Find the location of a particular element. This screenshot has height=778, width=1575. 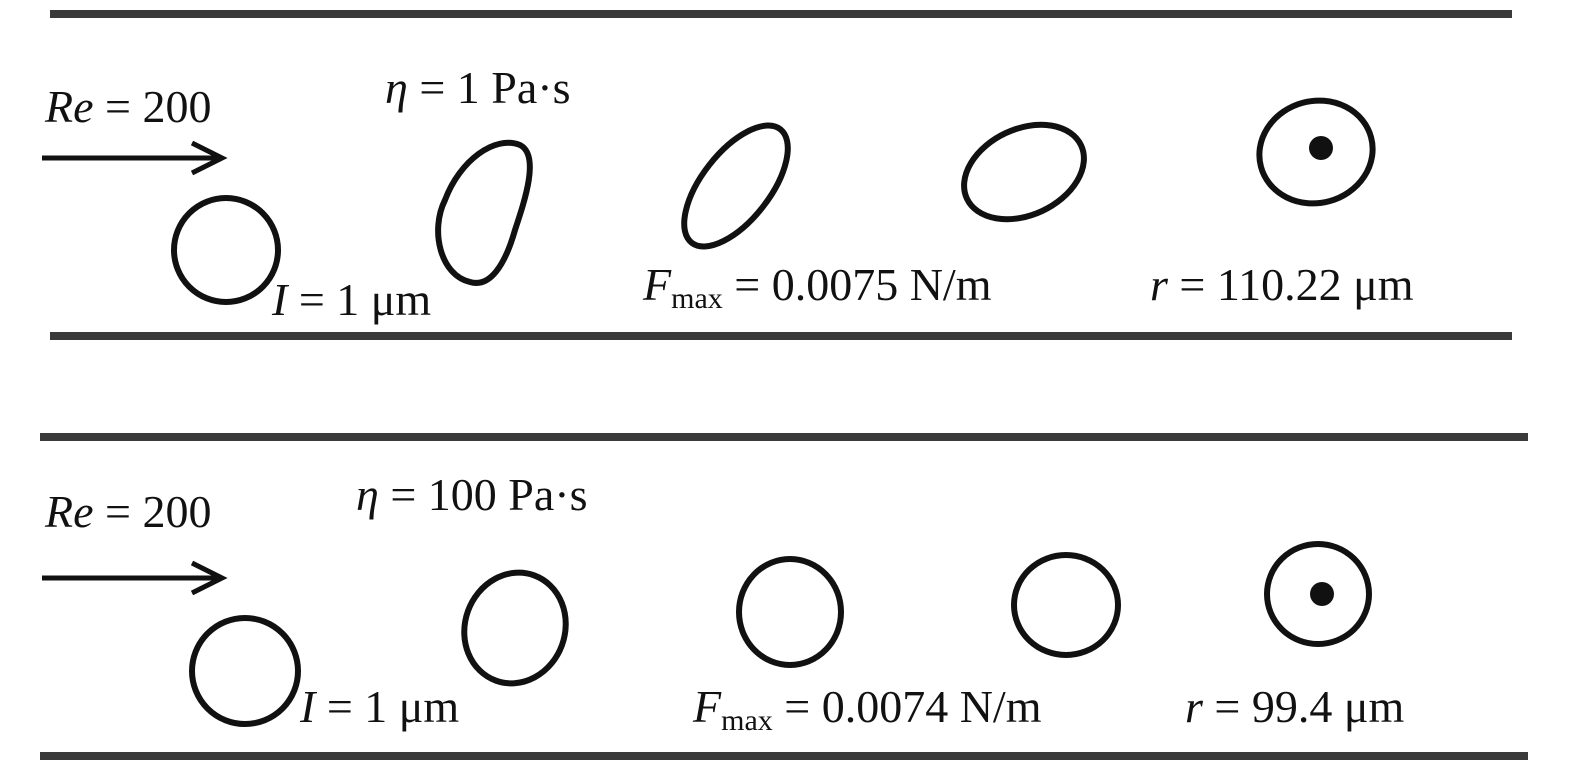

value-text: = 0.0074 N/m is located at coordinates (907, 706).